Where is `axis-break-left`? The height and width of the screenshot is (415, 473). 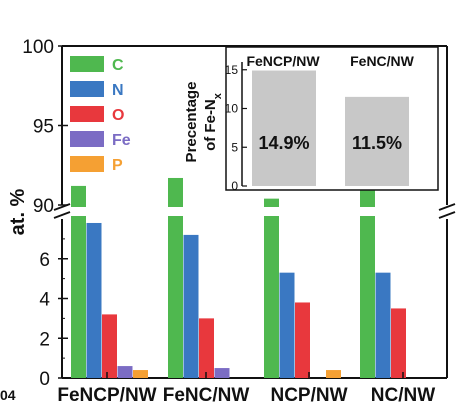
axis-break-left is located at coordinates (62, 211).